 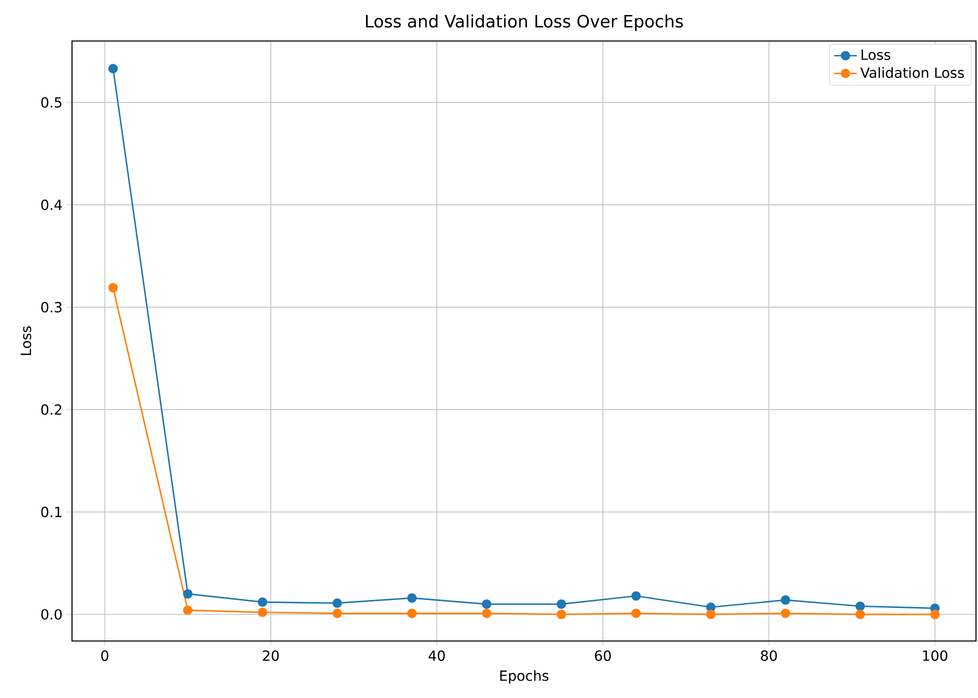 I want to click on legend-label: Loss, so click(x=876, y=55).